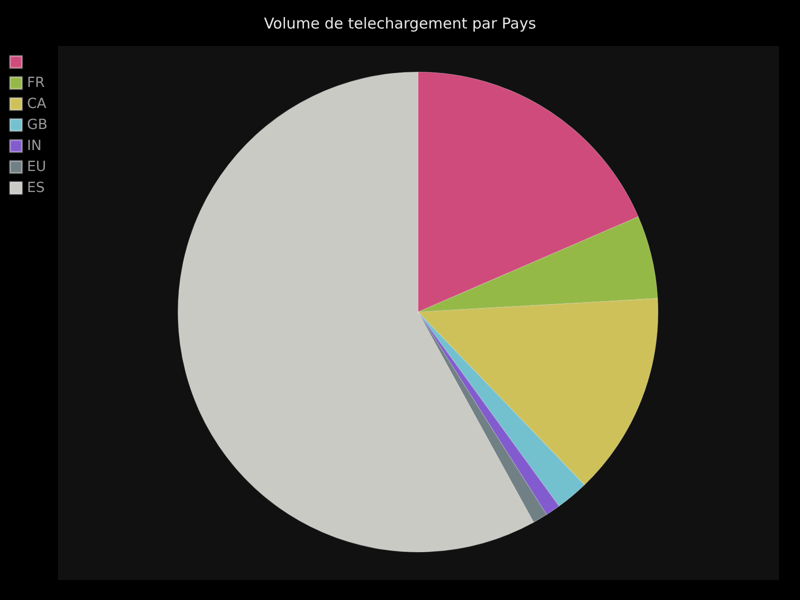  Describe the element at coordinates (37, 125) in the screenshot. I see `legend-label: GB` at that location.